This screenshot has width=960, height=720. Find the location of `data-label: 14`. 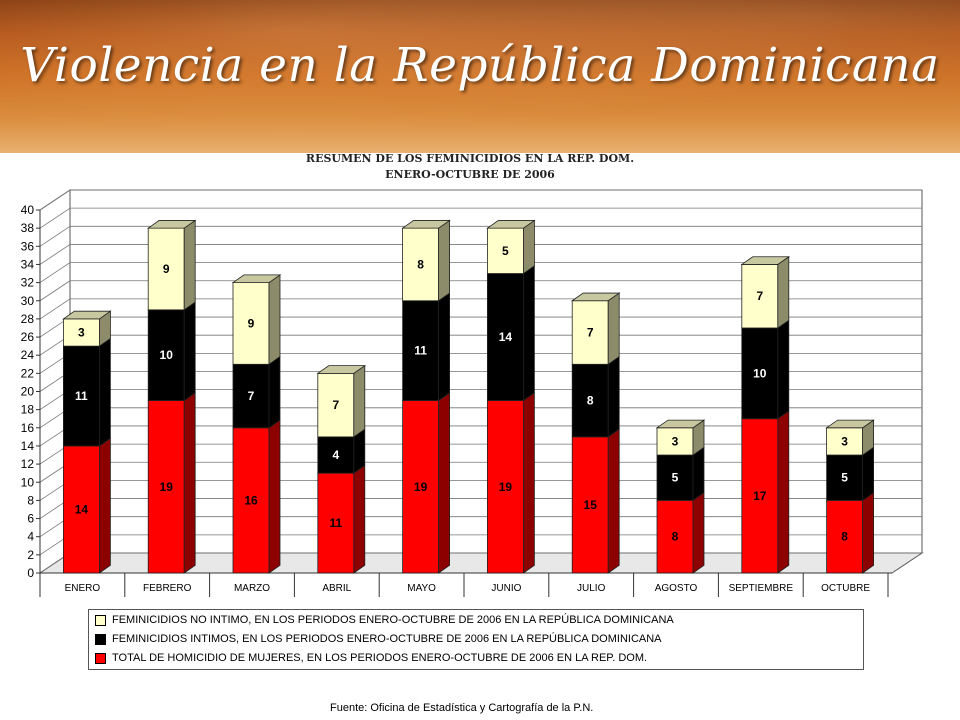

data-label: 14 is located at coordinates (82, 509).